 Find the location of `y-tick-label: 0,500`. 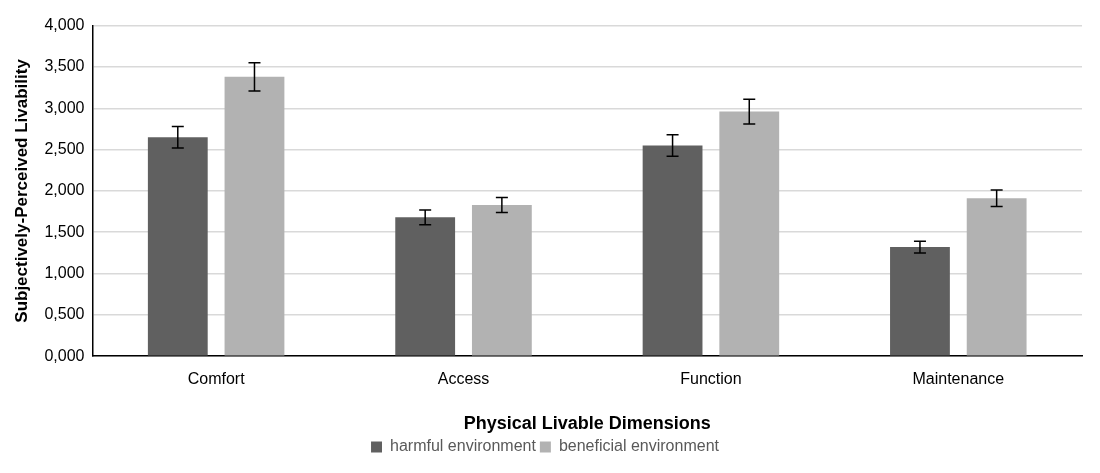

y-tick-label: 0,500 is located at coordinates (64, 314).